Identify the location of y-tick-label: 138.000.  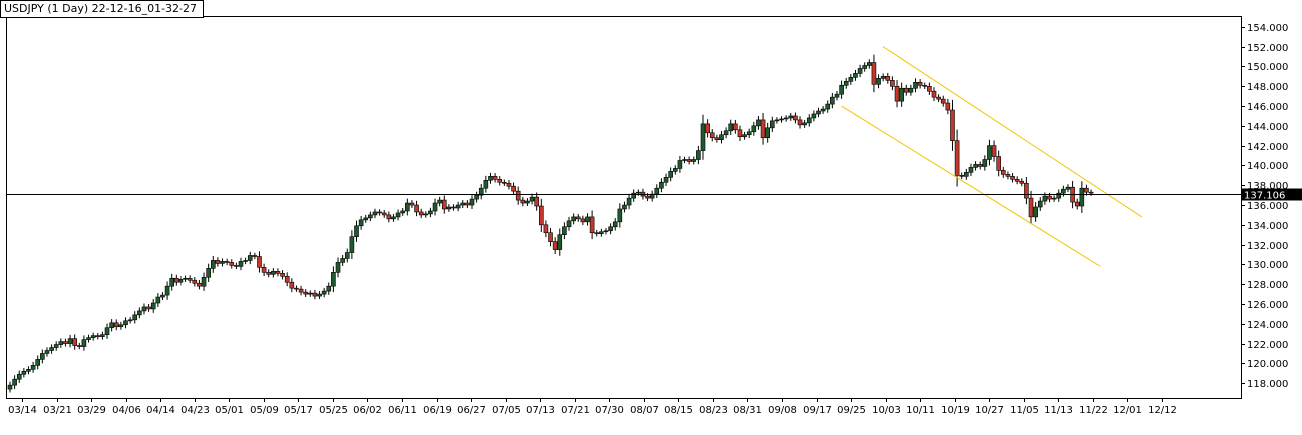
(1267, 186).